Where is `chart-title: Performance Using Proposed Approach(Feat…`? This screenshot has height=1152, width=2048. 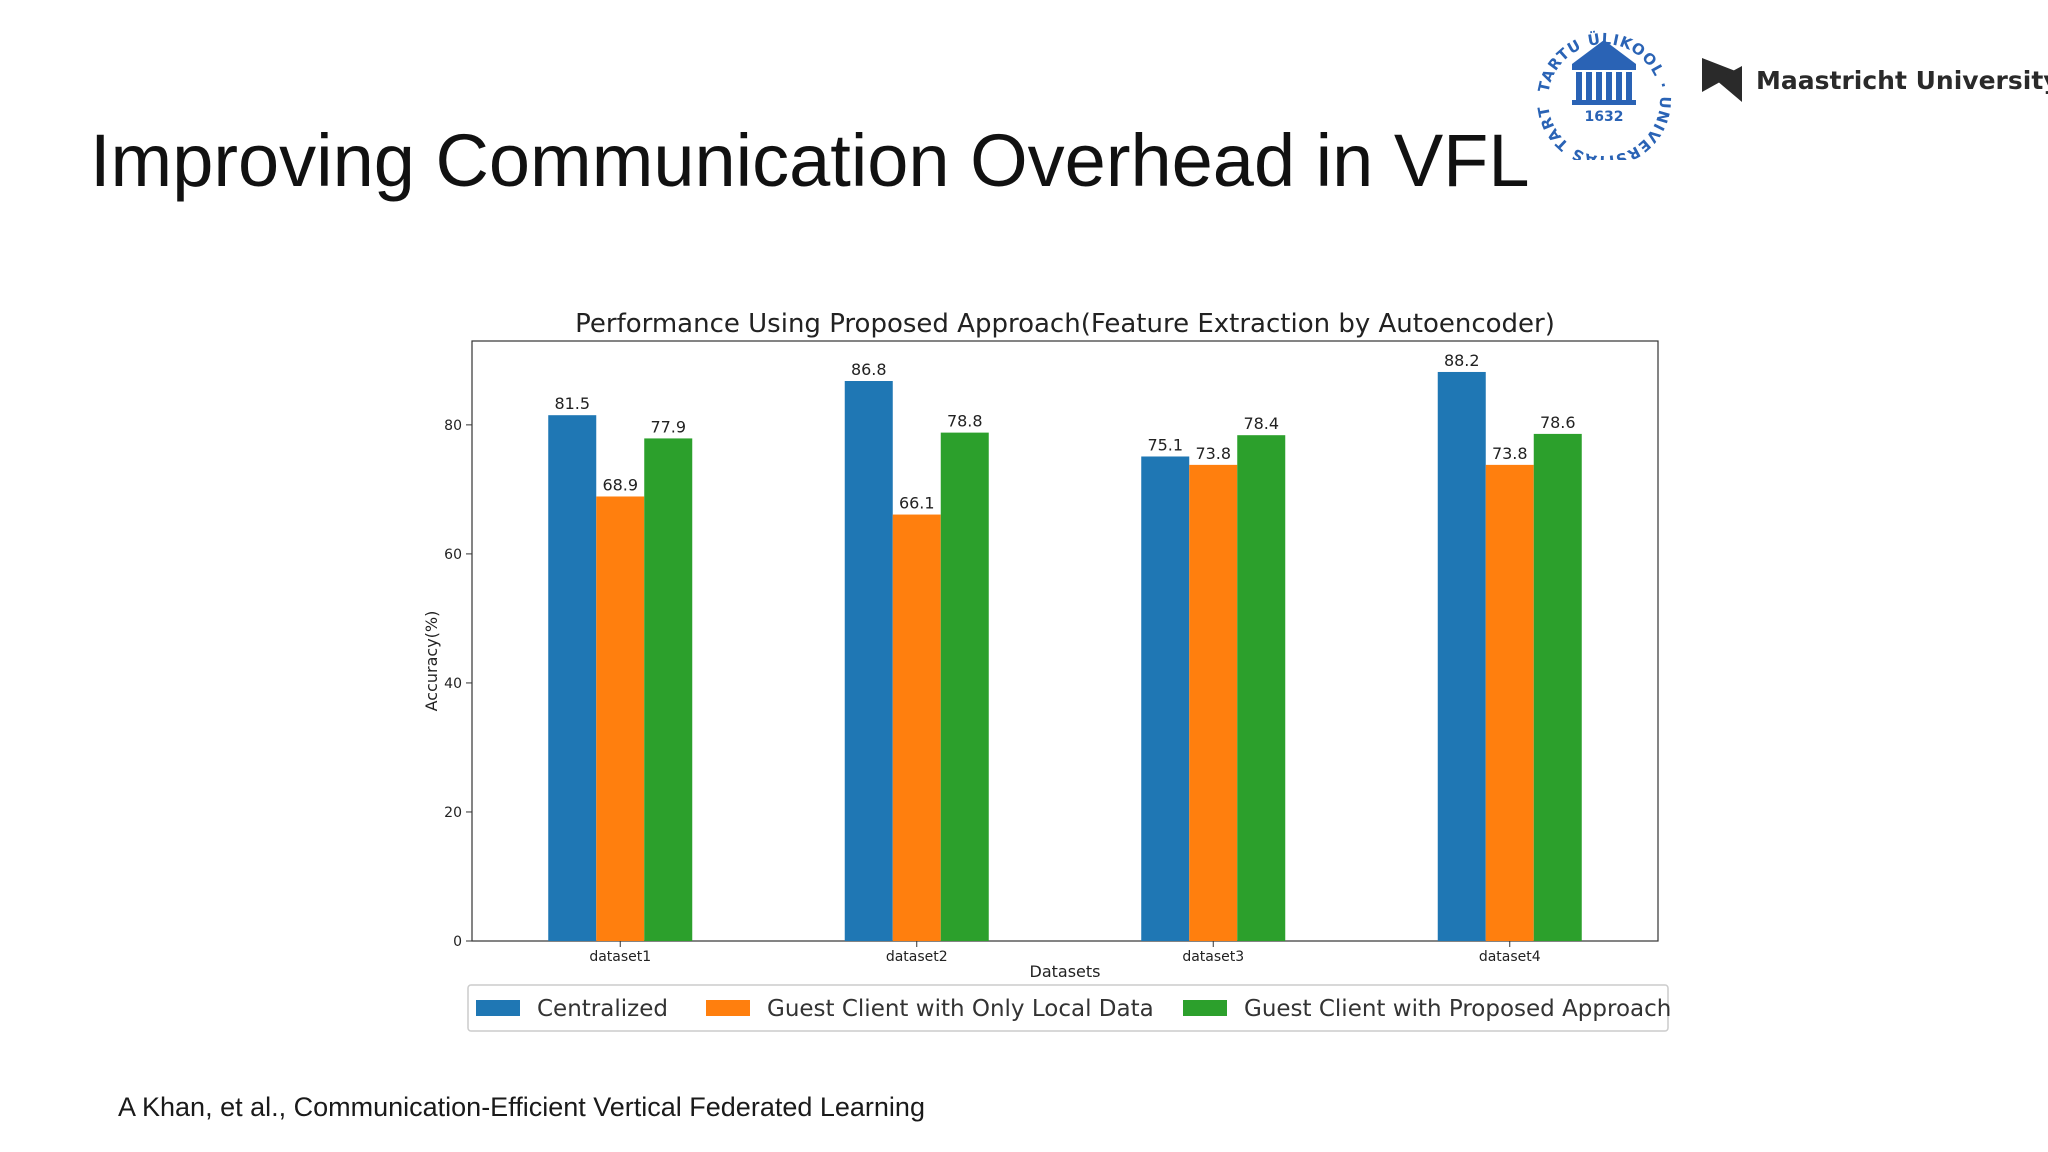 chart-title: Performance Using Proposed Approach(Feat… is located at coordinates (1065, 324).